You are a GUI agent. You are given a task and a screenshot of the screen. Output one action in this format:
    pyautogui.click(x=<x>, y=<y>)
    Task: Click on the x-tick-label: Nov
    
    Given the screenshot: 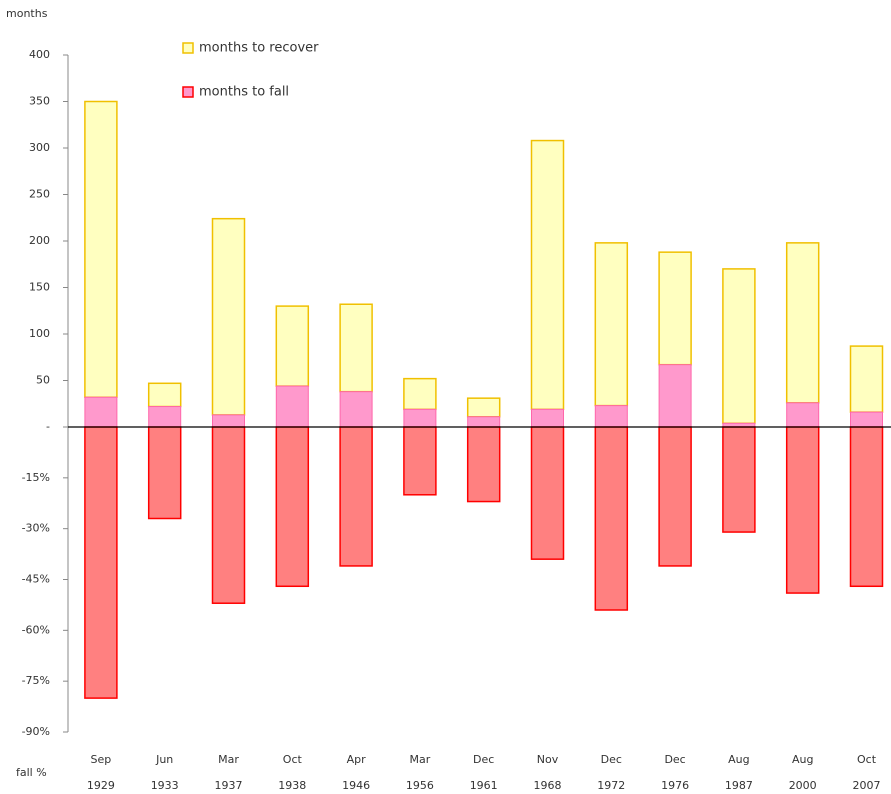 What is the action you would take?
    pyautogui.click(x=548, y=759)
    